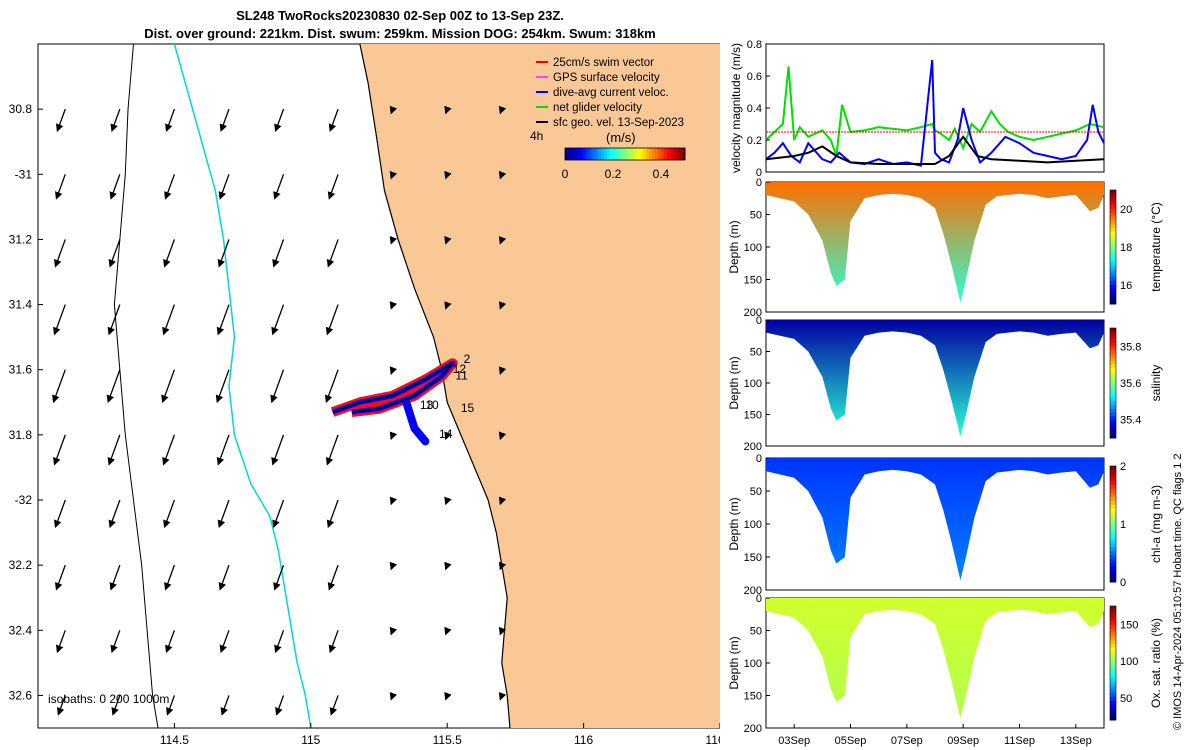 The height and width of the screenshot is (750, 1200). I want to click on section-ytick-label: 50, so click(756, 632).